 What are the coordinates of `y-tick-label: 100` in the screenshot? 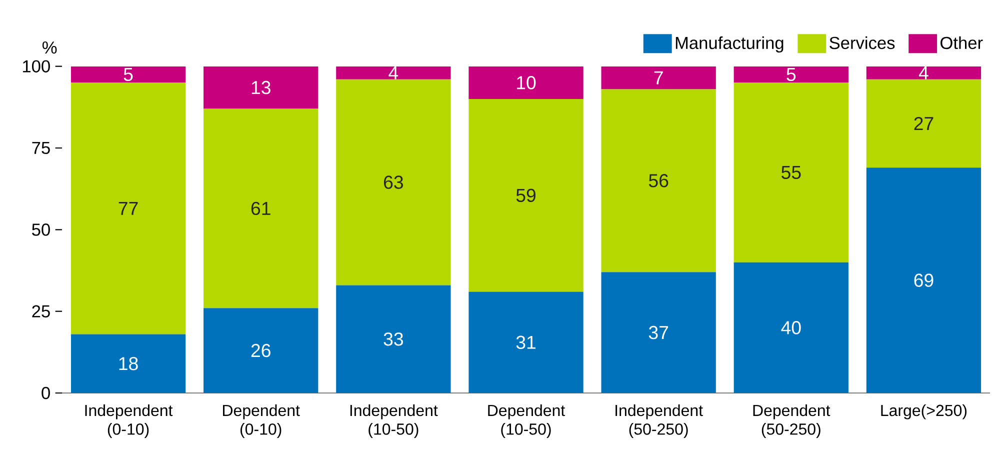 It's located at (36, 66).